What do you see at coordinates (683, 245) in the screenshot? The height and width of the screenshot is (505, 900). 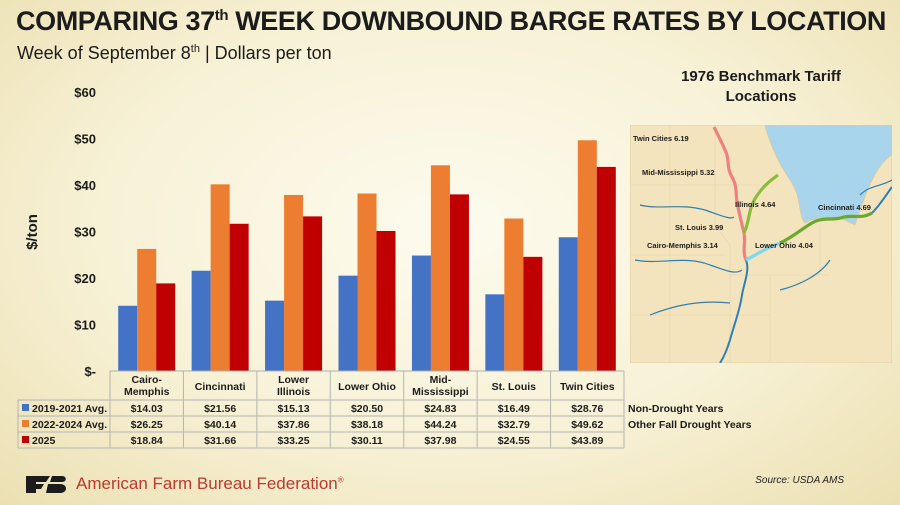 I see `map-label-cairo-memphis: Cairo-Memphis 3.14` at bounding box center [683, 245].